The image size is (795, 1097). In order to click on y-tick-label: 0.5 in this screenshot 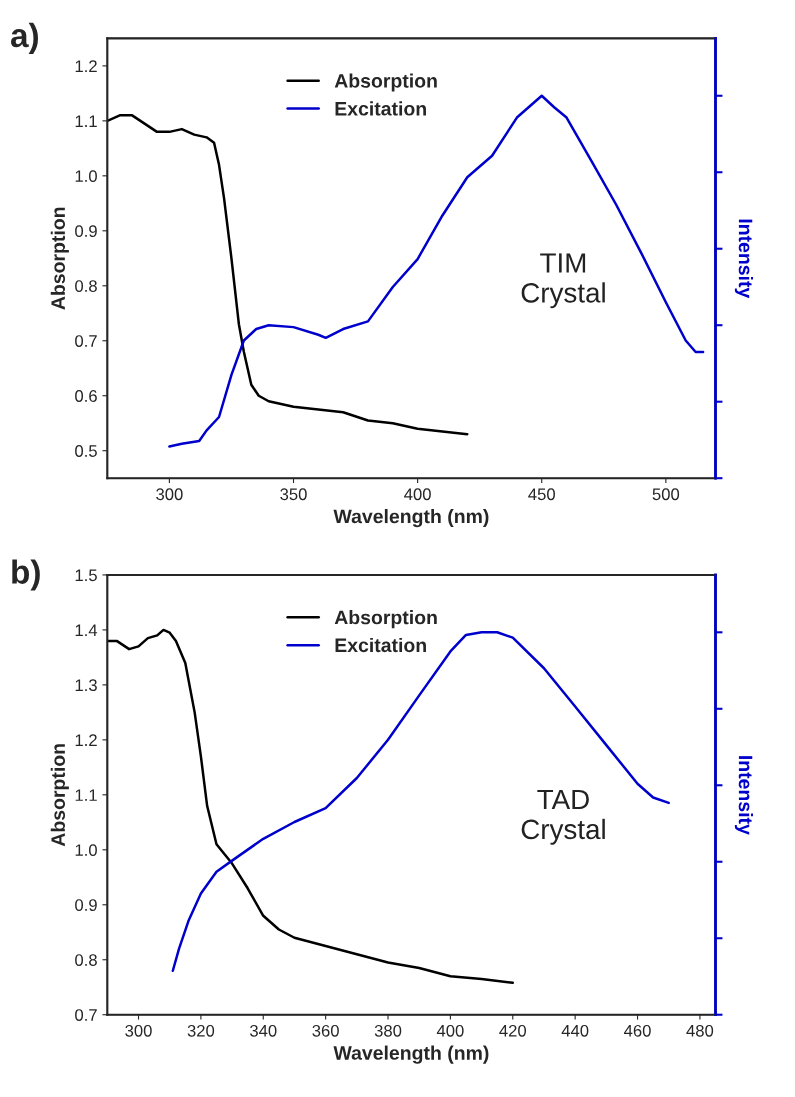, I will do `click(86, 451)`.